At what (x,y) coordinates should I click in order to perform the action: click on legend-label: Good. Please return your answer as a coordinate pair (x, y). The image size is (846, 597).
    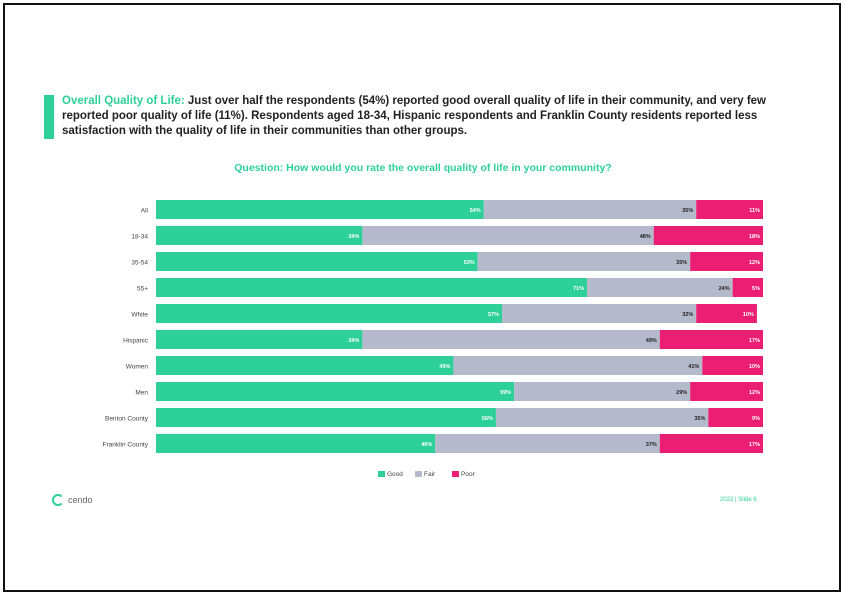
    Looking at the image, I should click on (395, 474).